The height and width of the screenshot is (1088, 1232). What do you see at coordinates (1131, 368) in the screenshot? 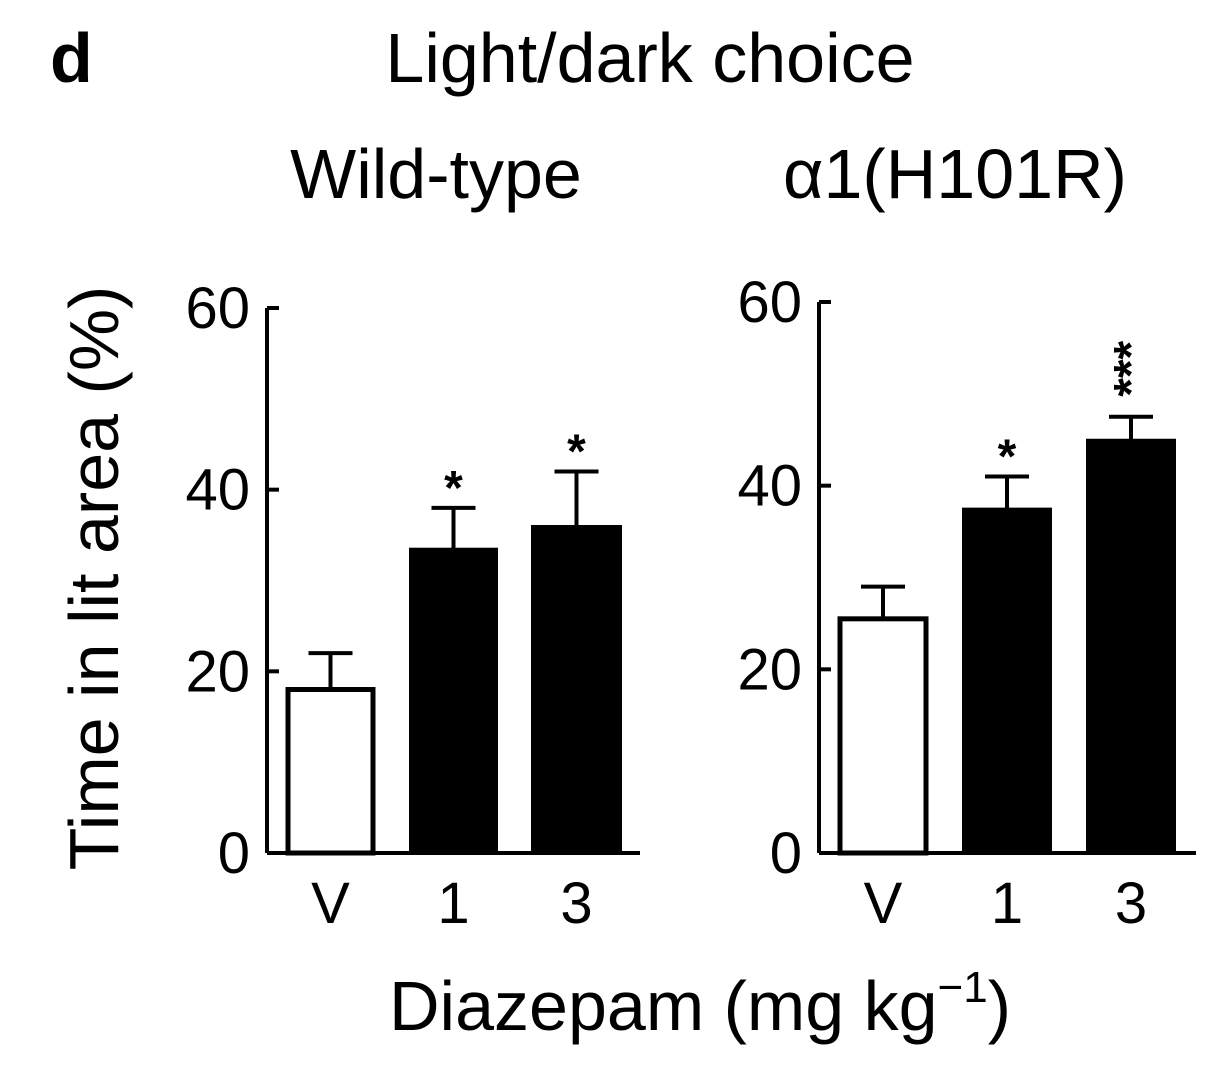
I see `significance-label: ***` at bounding box center [1131, 368].